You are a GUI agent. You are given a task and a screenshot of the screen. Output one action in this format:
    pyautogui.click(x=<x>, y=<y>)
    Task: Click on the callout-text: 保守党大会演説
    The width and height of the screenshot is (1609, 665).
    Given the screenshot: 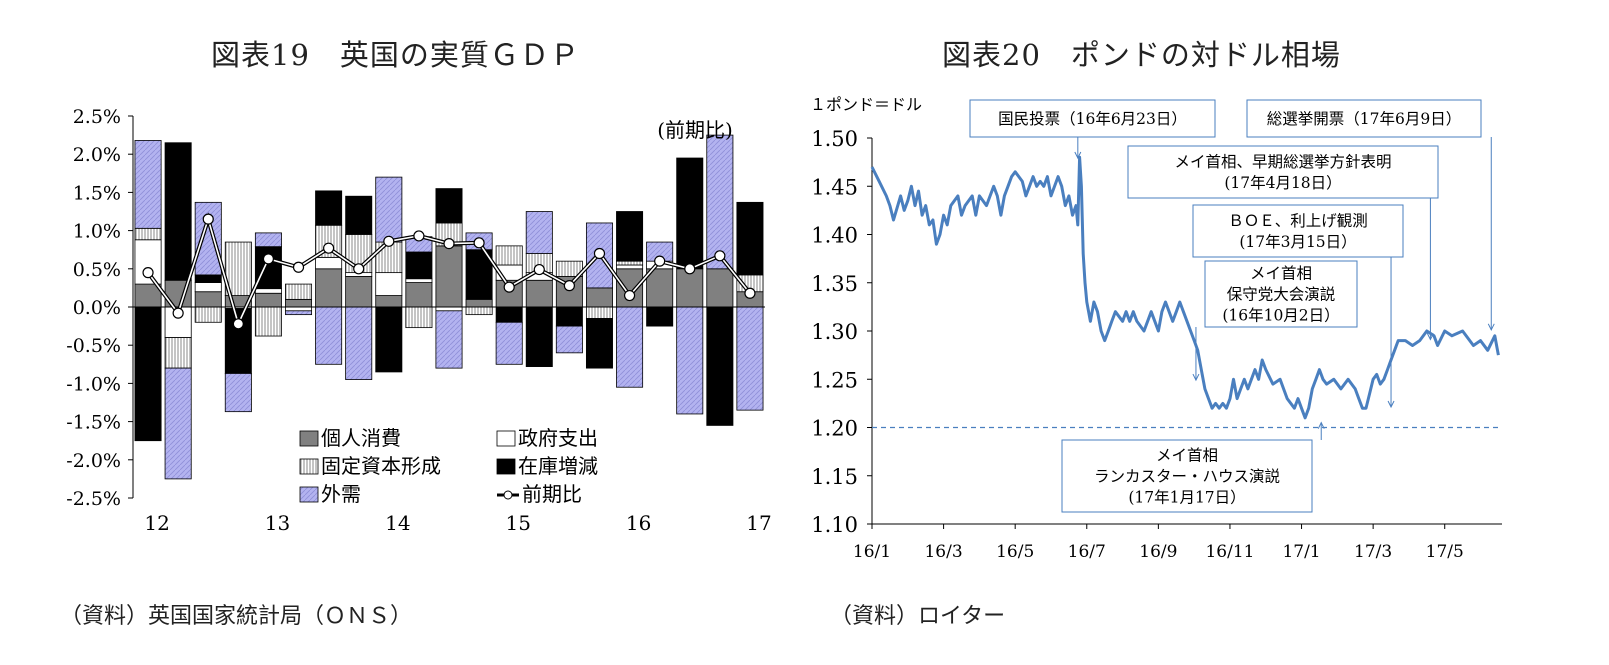 What is the action you would take?
    pyautogui.click(x=1281, y=295)
    